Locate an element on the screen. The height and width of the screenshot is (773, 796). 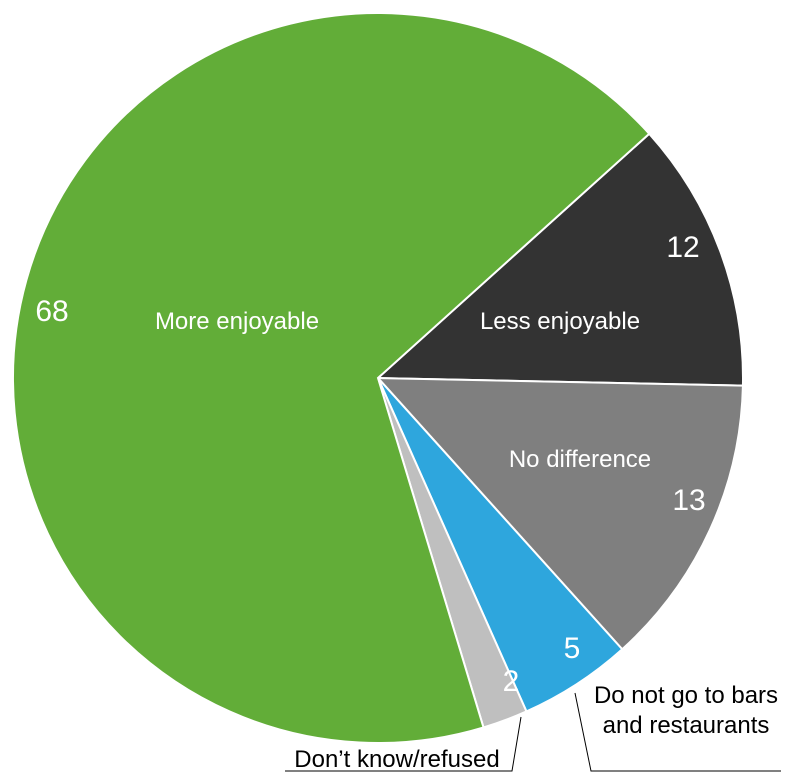
category-label-no-difference: No difference is located at coordinates (580, 459).